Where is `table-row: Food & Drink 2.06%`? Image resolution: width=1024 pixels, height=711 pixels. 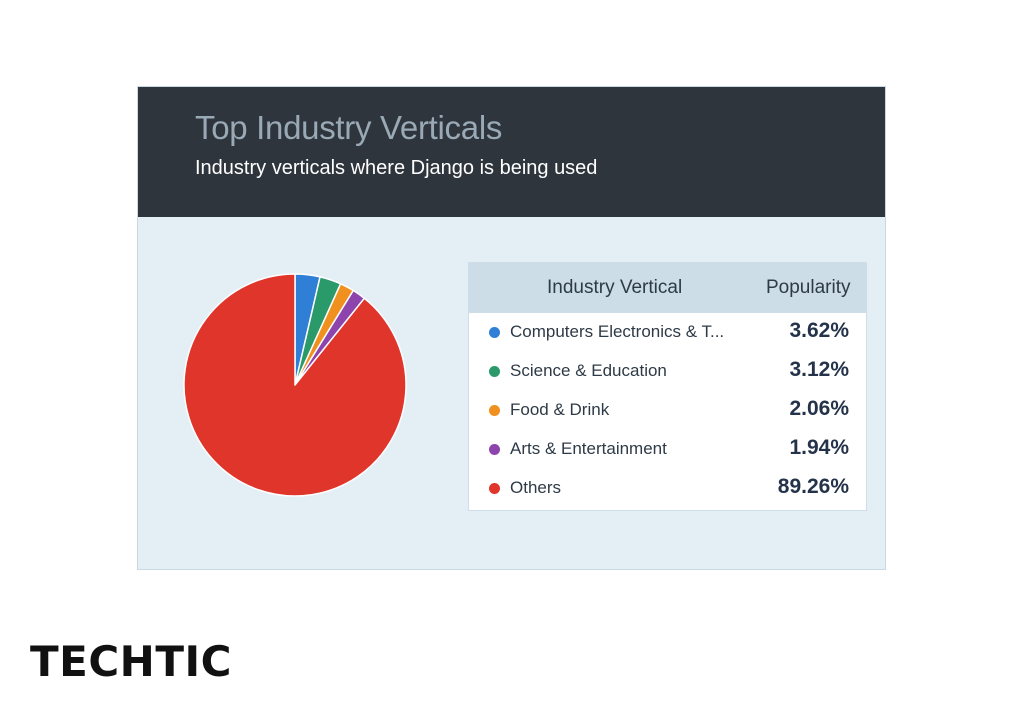
table-row: Food & Drink 2.06% is located at coordinates (667, 410).